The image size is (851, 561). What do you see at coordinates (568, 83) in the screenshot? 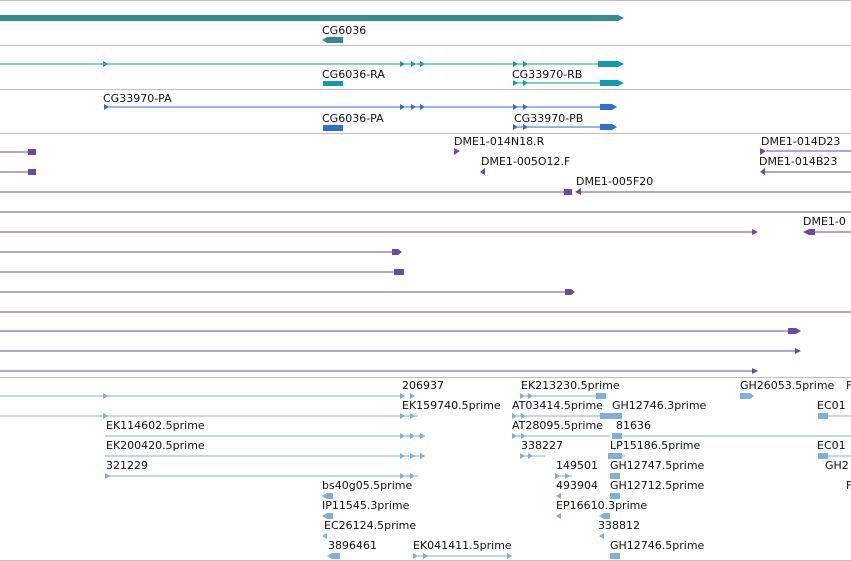
I see `transcript-feature-cg33970-rb` at bounding box center [568, 83].